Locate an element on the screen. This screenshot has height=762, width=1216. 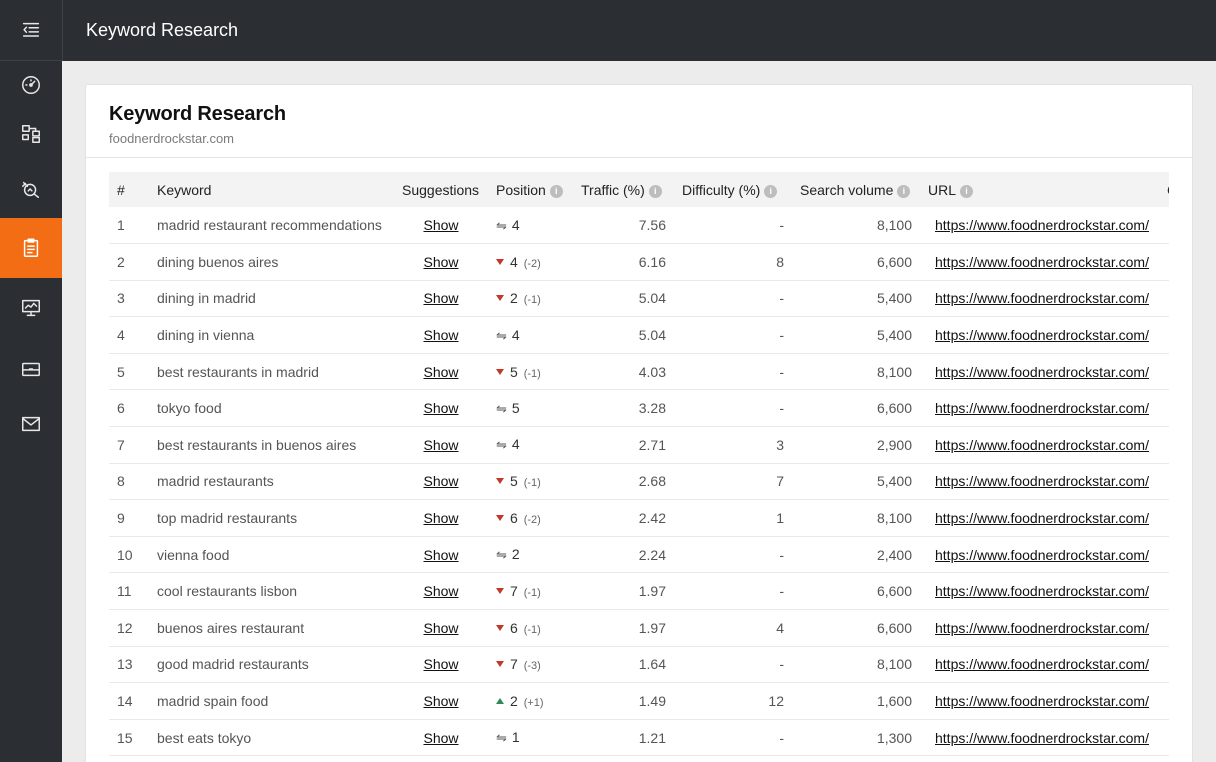
position-delta: (-1) is located at coordinates (532, 373).